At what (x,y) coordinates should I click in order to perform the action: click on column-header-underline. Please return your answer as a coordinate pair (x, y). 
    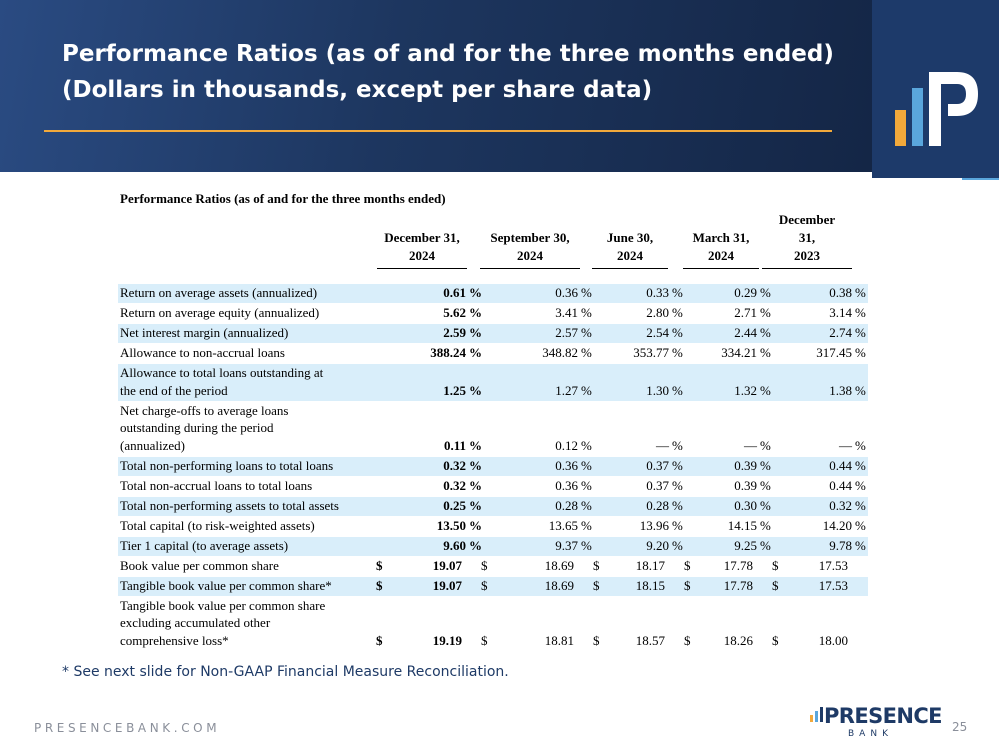
    Looking at the image, I should click on (630, 268).